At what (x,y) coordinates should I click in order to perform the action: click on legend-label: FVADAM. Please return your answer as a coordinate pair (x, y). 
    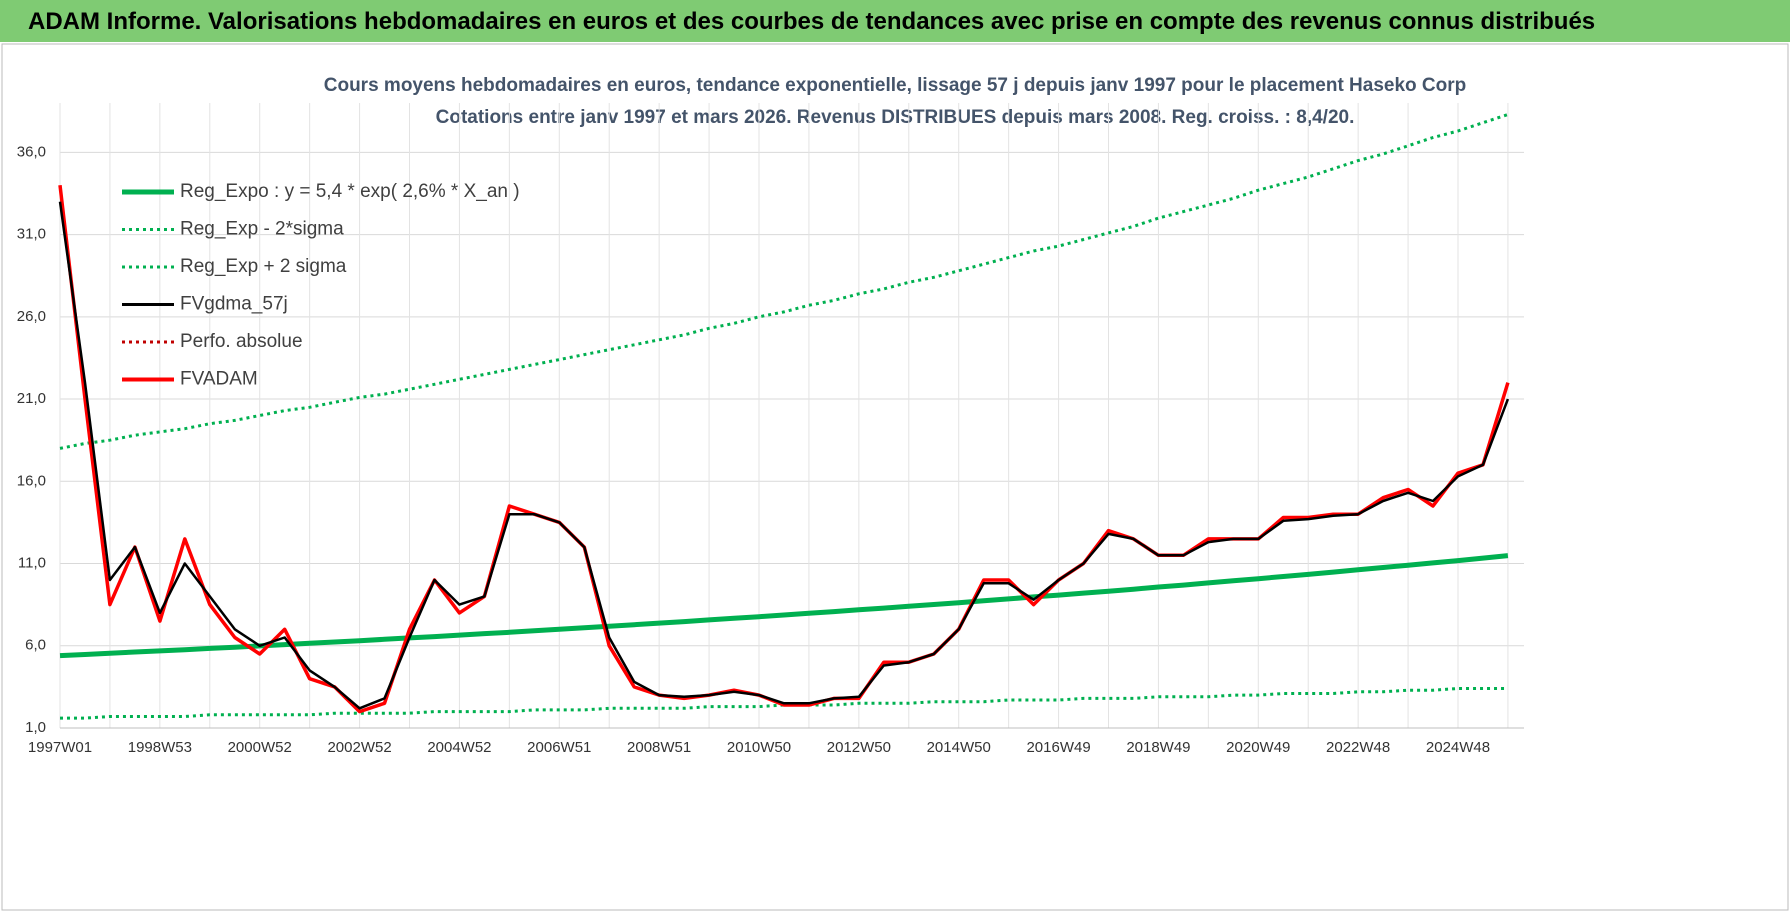
    Looking at the image, I should click on (219, 379).